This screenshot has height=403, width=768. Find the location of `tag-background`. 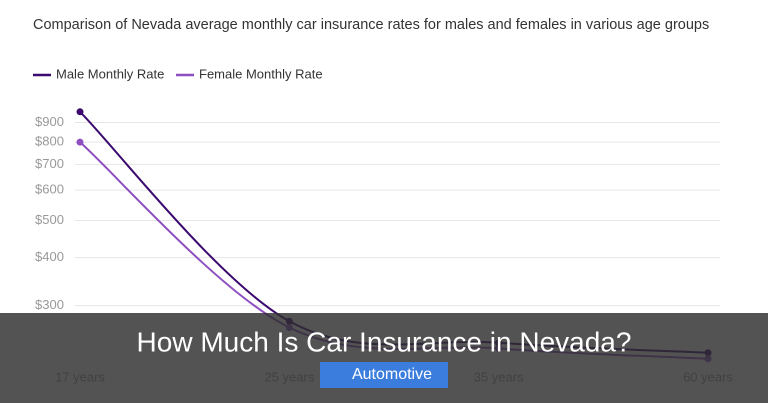

tag-background is located at coordinates (384, 375).